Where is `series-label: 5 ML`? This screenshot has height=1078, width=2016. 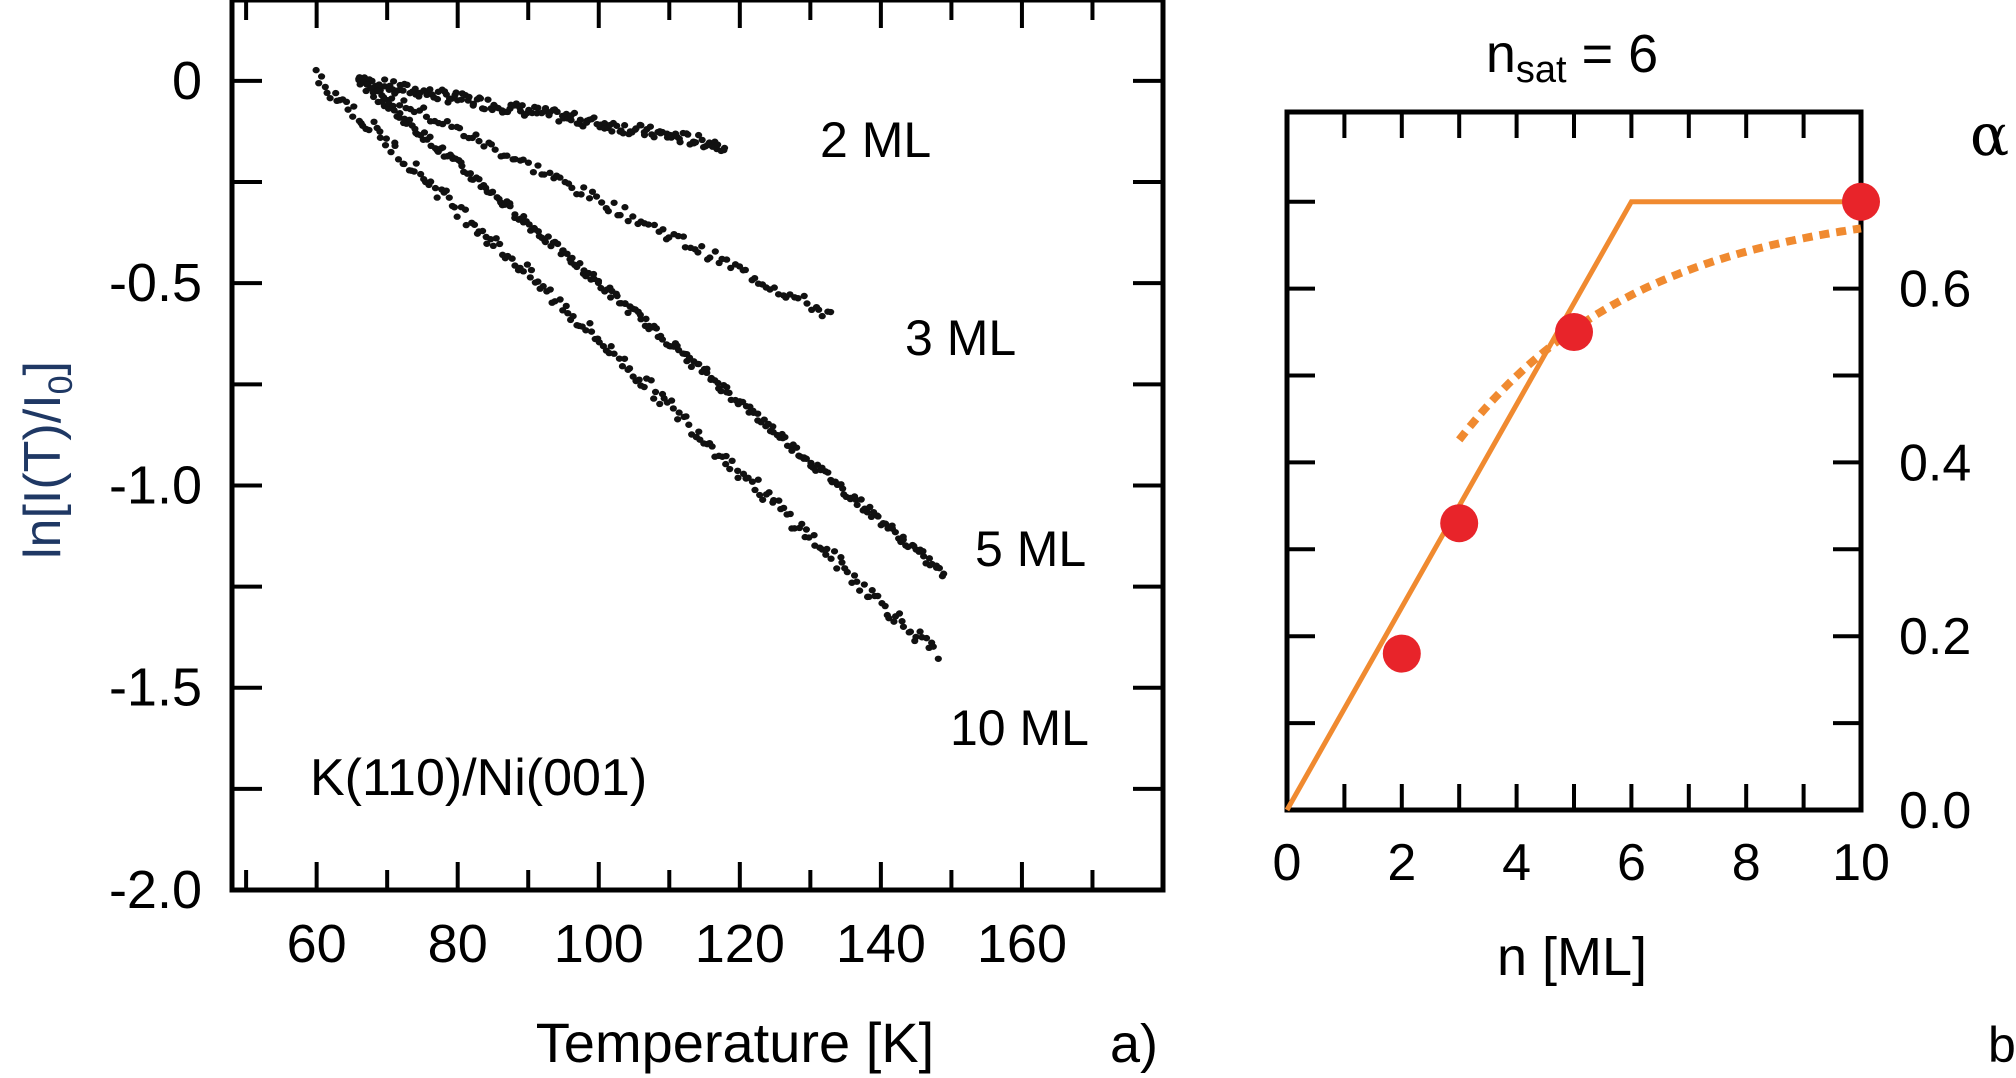
series-label: 5 ML is located at coordinates (1030, 549).